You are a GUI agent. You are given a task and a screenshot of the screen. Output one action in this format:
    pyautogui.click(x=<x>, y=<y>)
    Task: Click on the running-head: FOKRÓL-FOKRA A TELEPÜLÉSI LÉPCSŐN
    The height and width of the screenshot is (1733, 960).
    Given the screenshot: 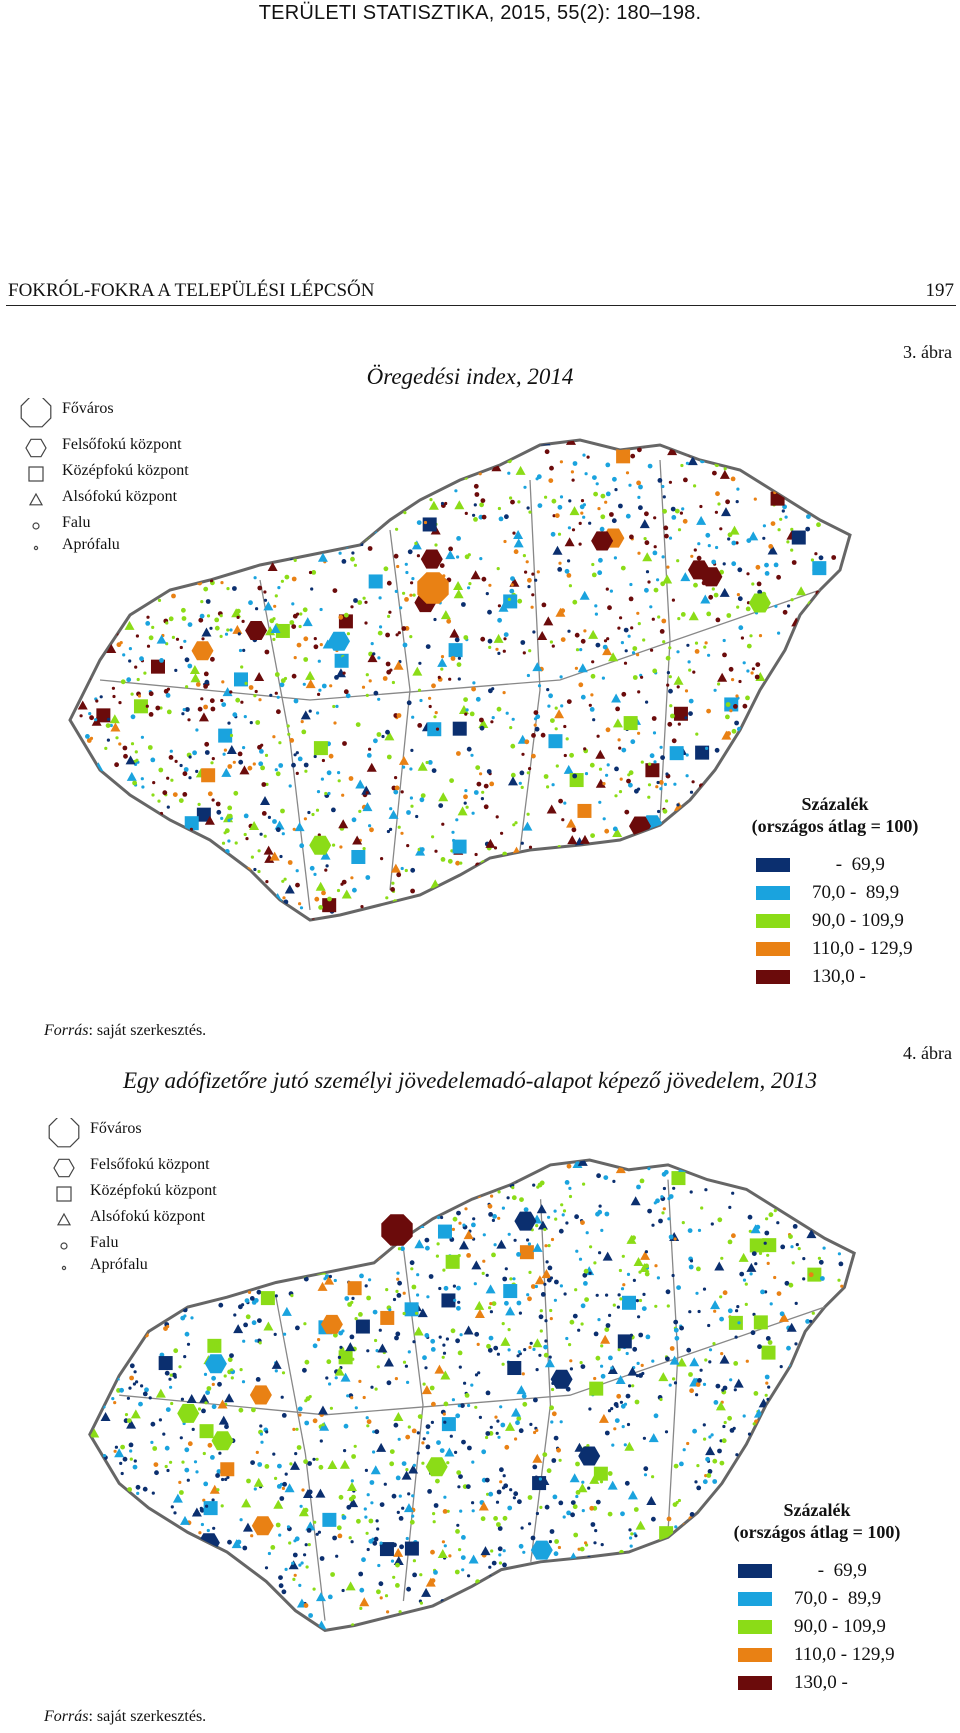 What is the action you would take?
    pyautogui.click(x=191, y=290)
    